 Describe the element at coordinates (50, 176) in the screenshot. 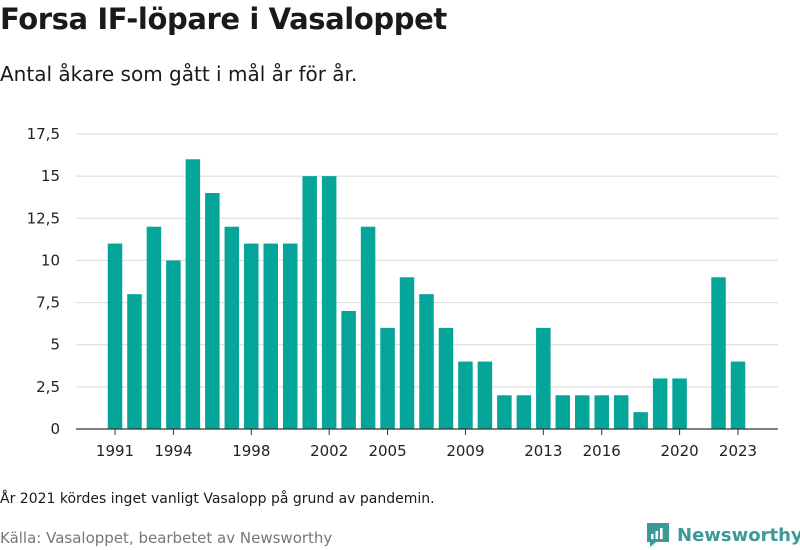

I see `y-tick-label: 15` at that location.